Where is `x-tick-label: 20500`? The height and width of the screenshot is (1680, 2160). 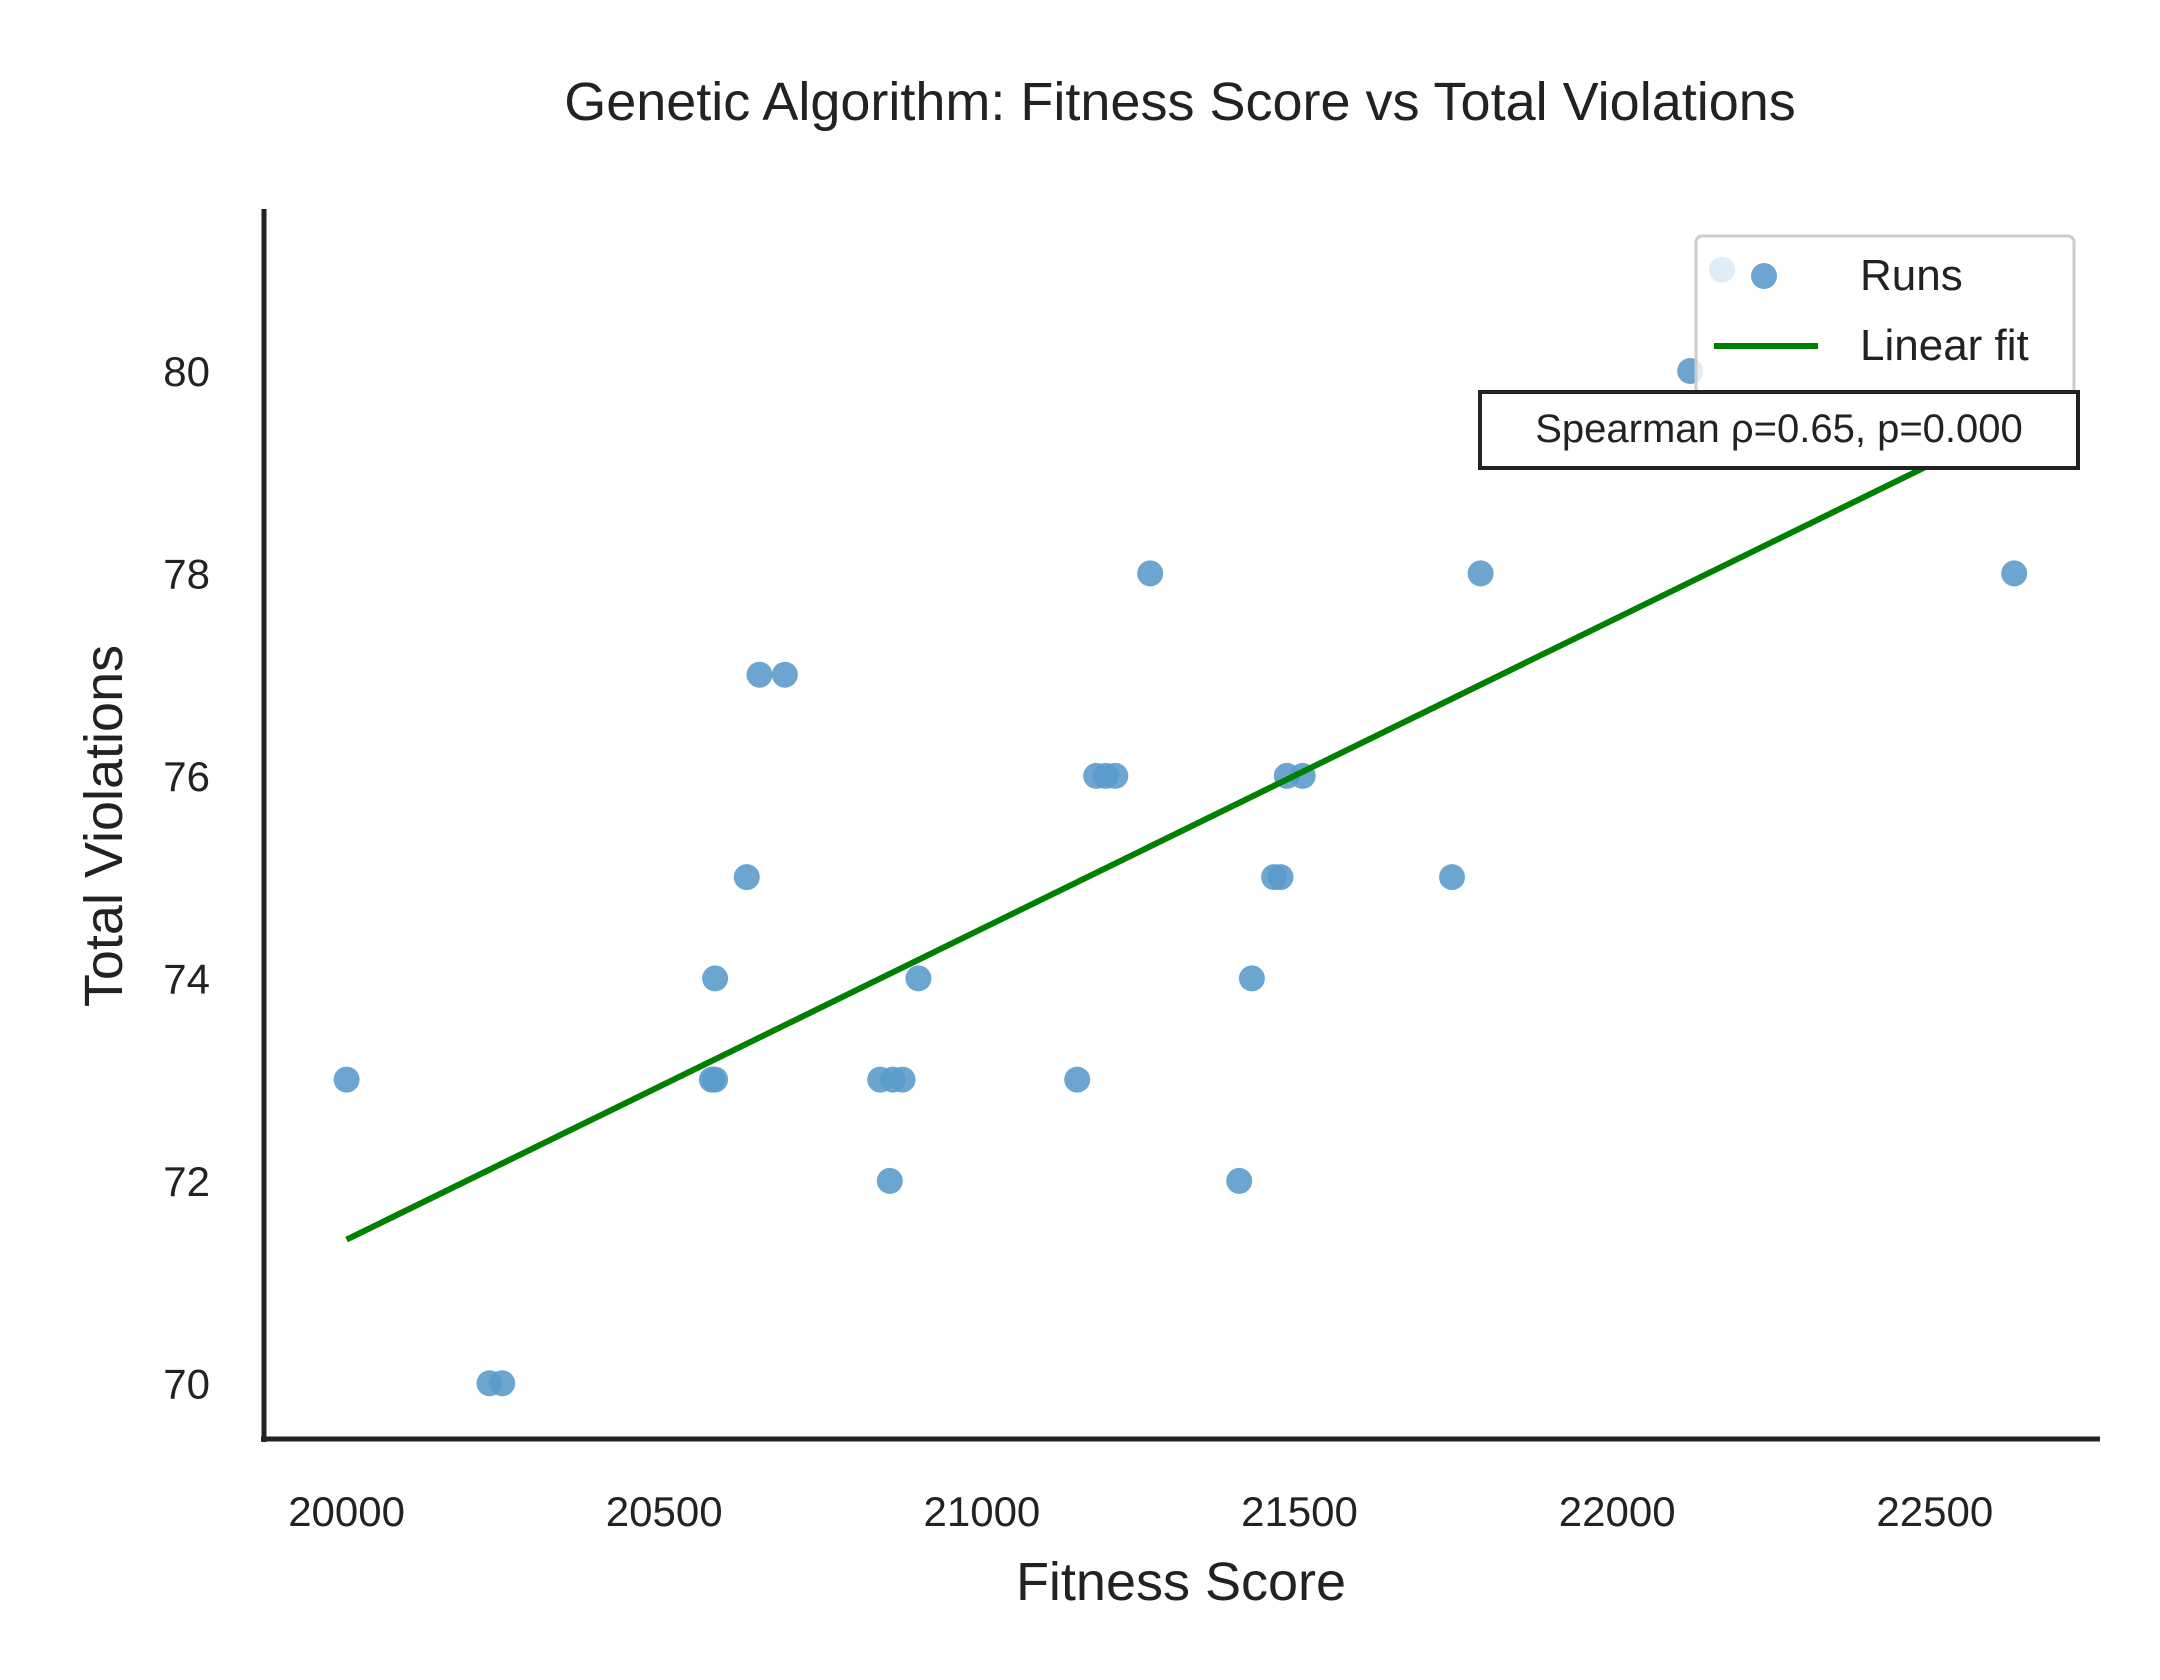 x-tick-label: 20500 is located at coordinates (664, 1511).